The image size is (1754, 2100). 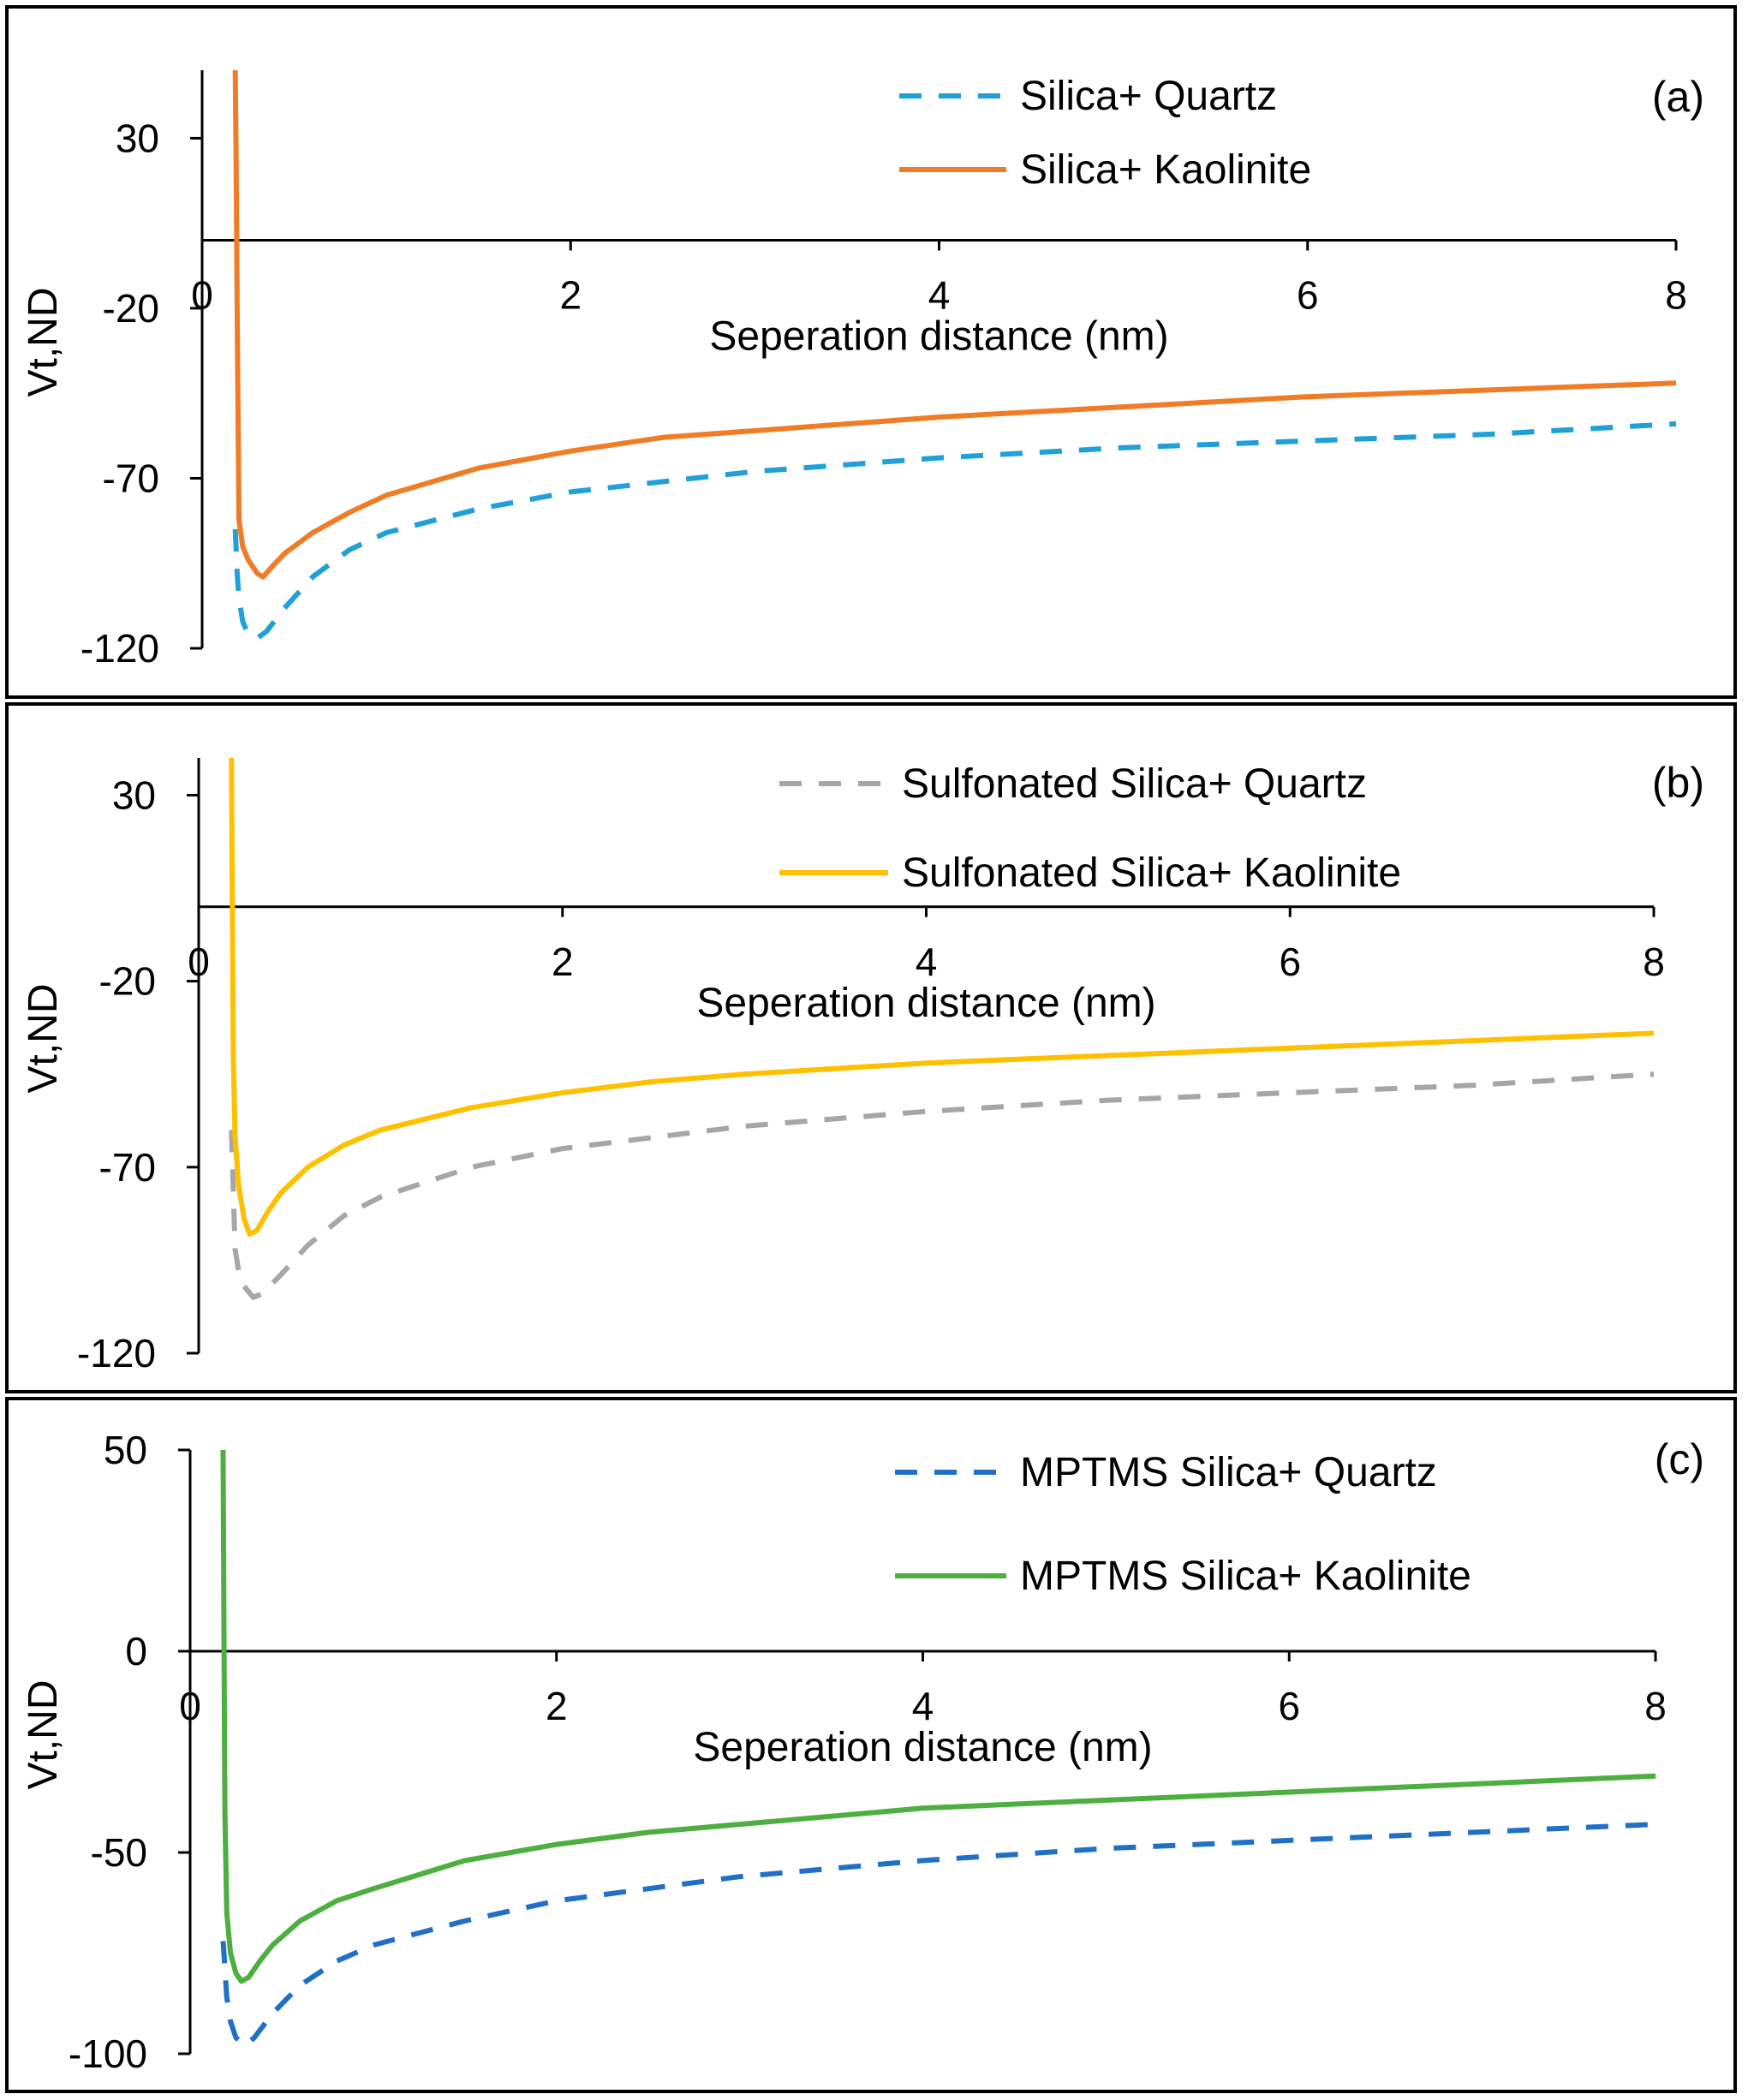 What do you see at coordinates (1148, 96) in the screenshot?
I see `legend-label: Silica+ Quartz` at bounding box center [1148, 96].